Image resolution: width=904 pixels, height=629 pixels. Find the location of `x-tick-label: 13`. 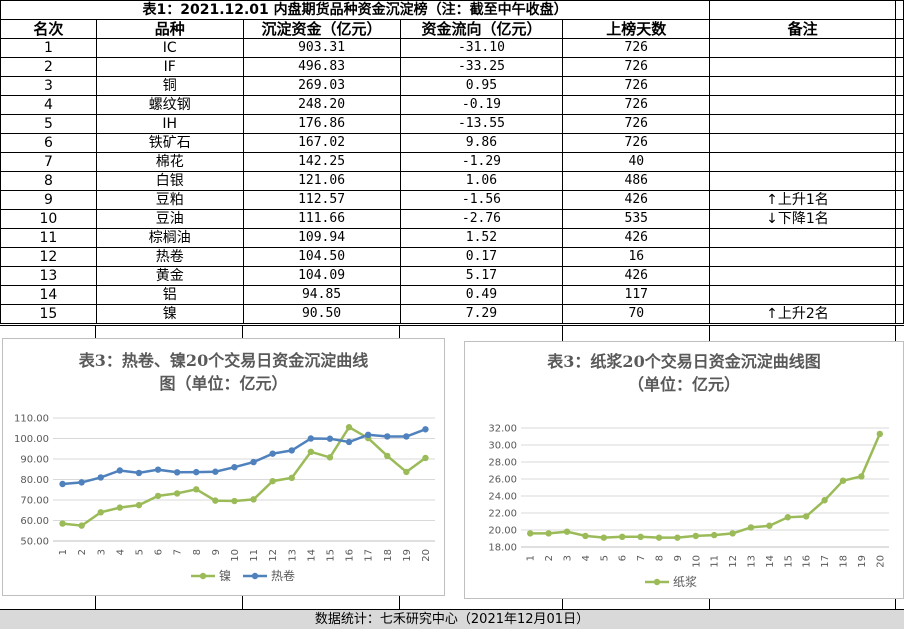

x-tick-label: 13 is located at coordinates (292, 555).